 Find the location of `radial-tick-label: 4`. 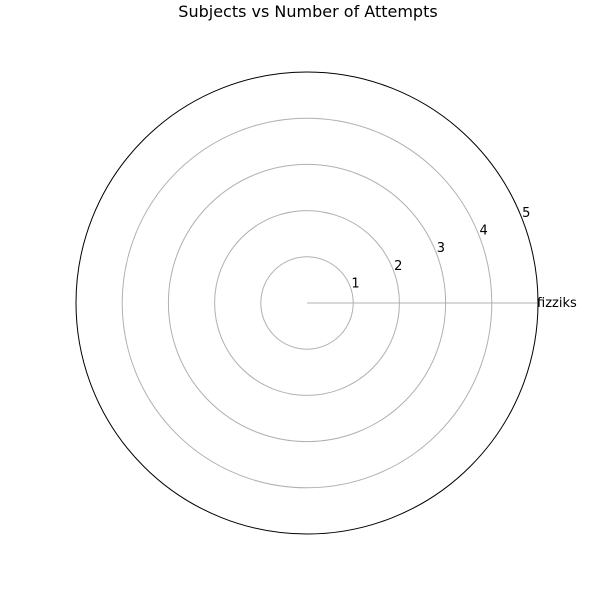

radial-tick-label: 4 is located at coordinates (483, 231).